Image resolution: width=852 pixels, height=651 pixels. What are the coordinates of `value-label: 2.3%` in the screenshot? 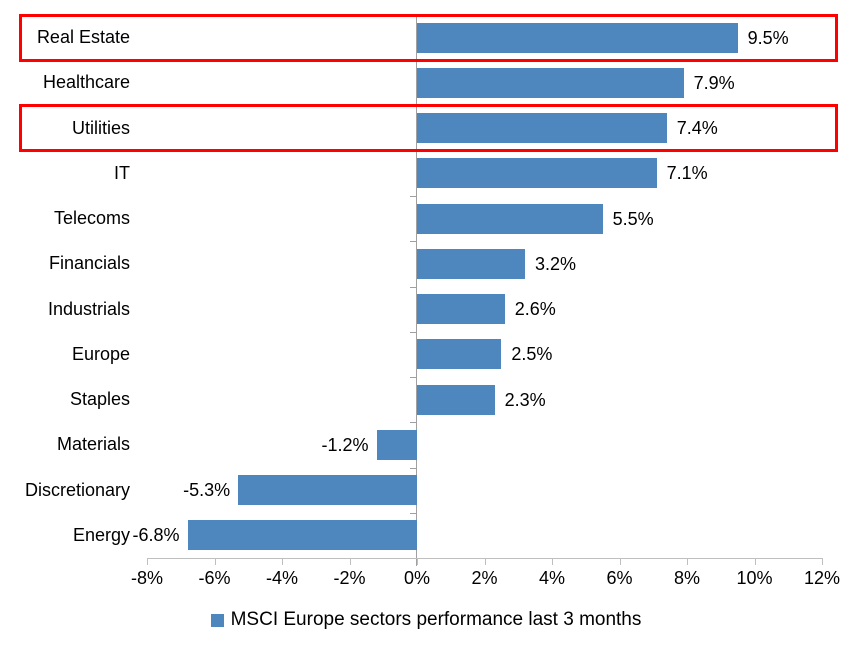 It's located at (525, 400).